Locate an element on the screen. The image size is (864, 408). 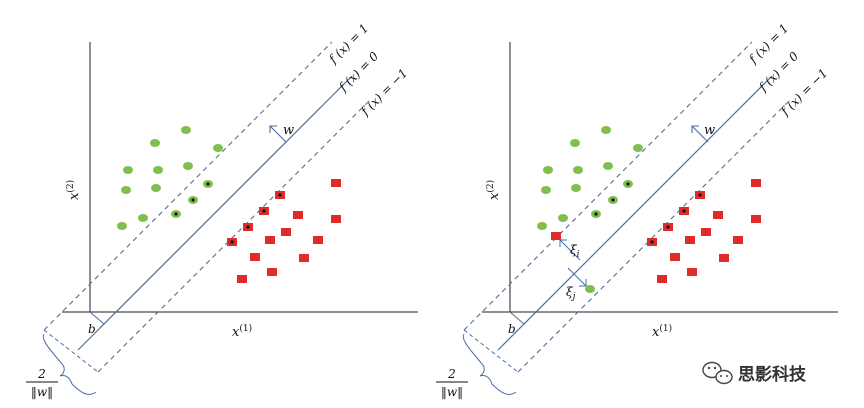
watermark: 思影科技 is located at coordinates (754, 373).